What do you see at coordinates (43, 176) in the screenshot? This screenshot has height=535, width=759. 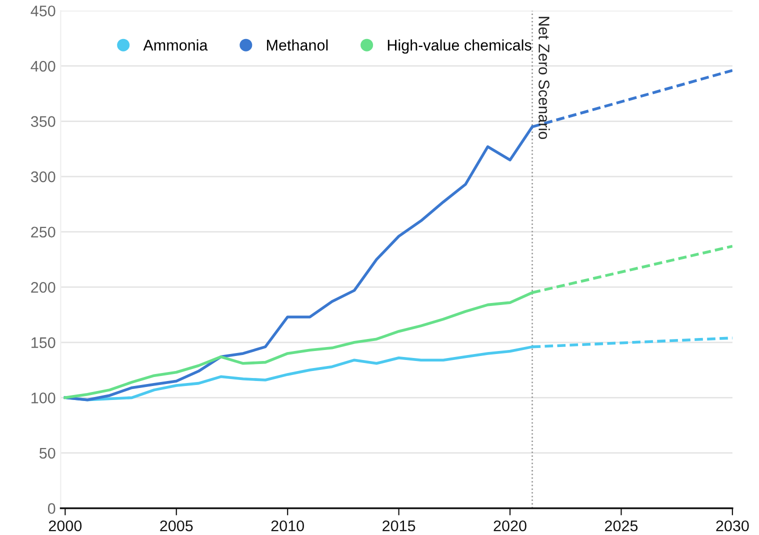 I see `y-tick-label: 300` at bounding box center [43, 176].